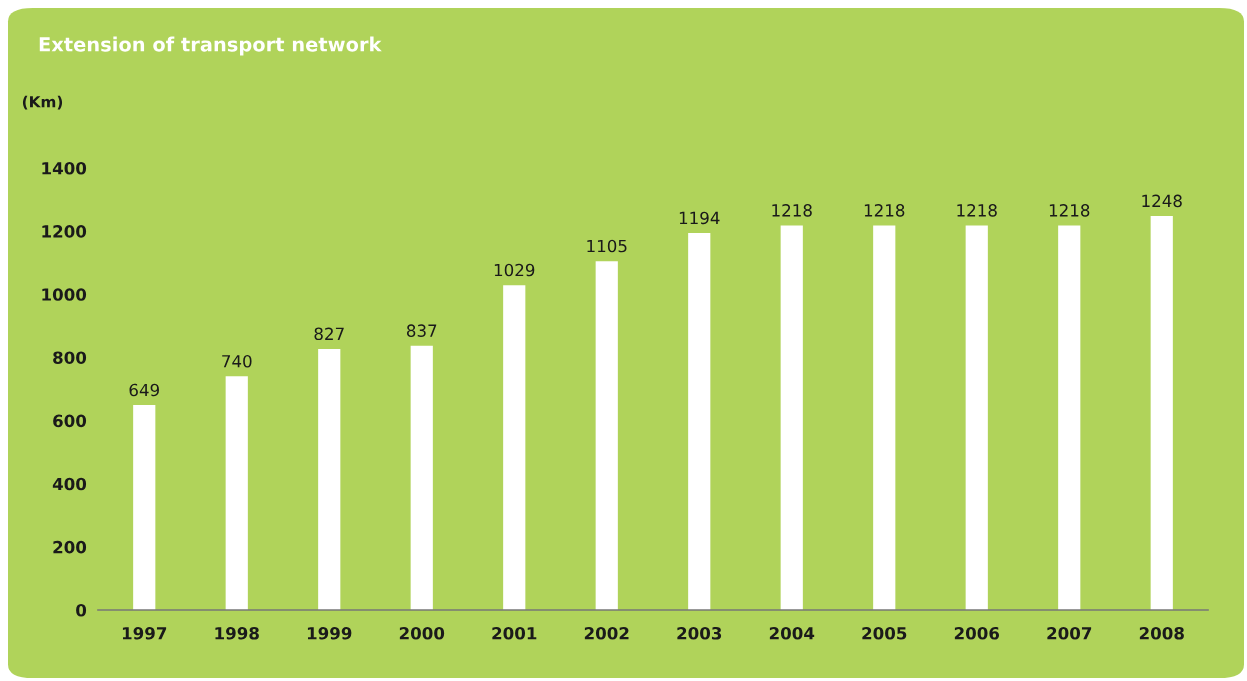 The width and height of the screenshot is (1247, 681). Describe the element at coordinates (329, 633) in the screenshot. I see `x-tick-label: 1999` at that location.